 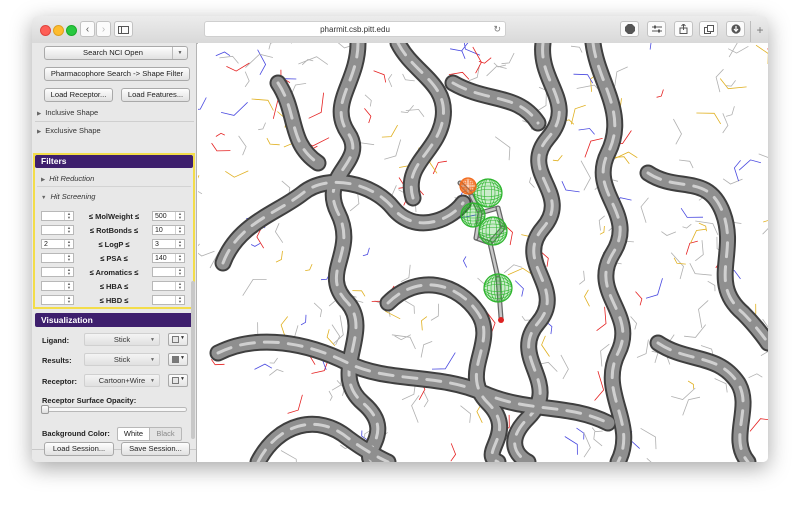 What do you see at coordinates (57, 216) in the screenshot?
I see `molweight-min-input: ▲ ▼` at bounding box center [57, 216].